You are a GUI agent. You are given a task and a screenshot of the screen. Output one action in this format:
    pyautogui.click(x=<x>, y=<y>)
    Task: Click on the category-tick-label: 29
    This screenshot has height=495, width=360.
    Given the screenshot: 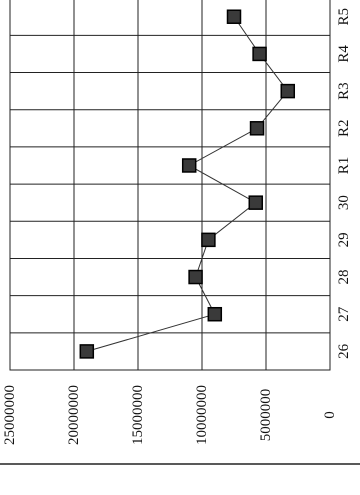 What is the action you would take?
    pyautogui.click(x=344, y=239)
    